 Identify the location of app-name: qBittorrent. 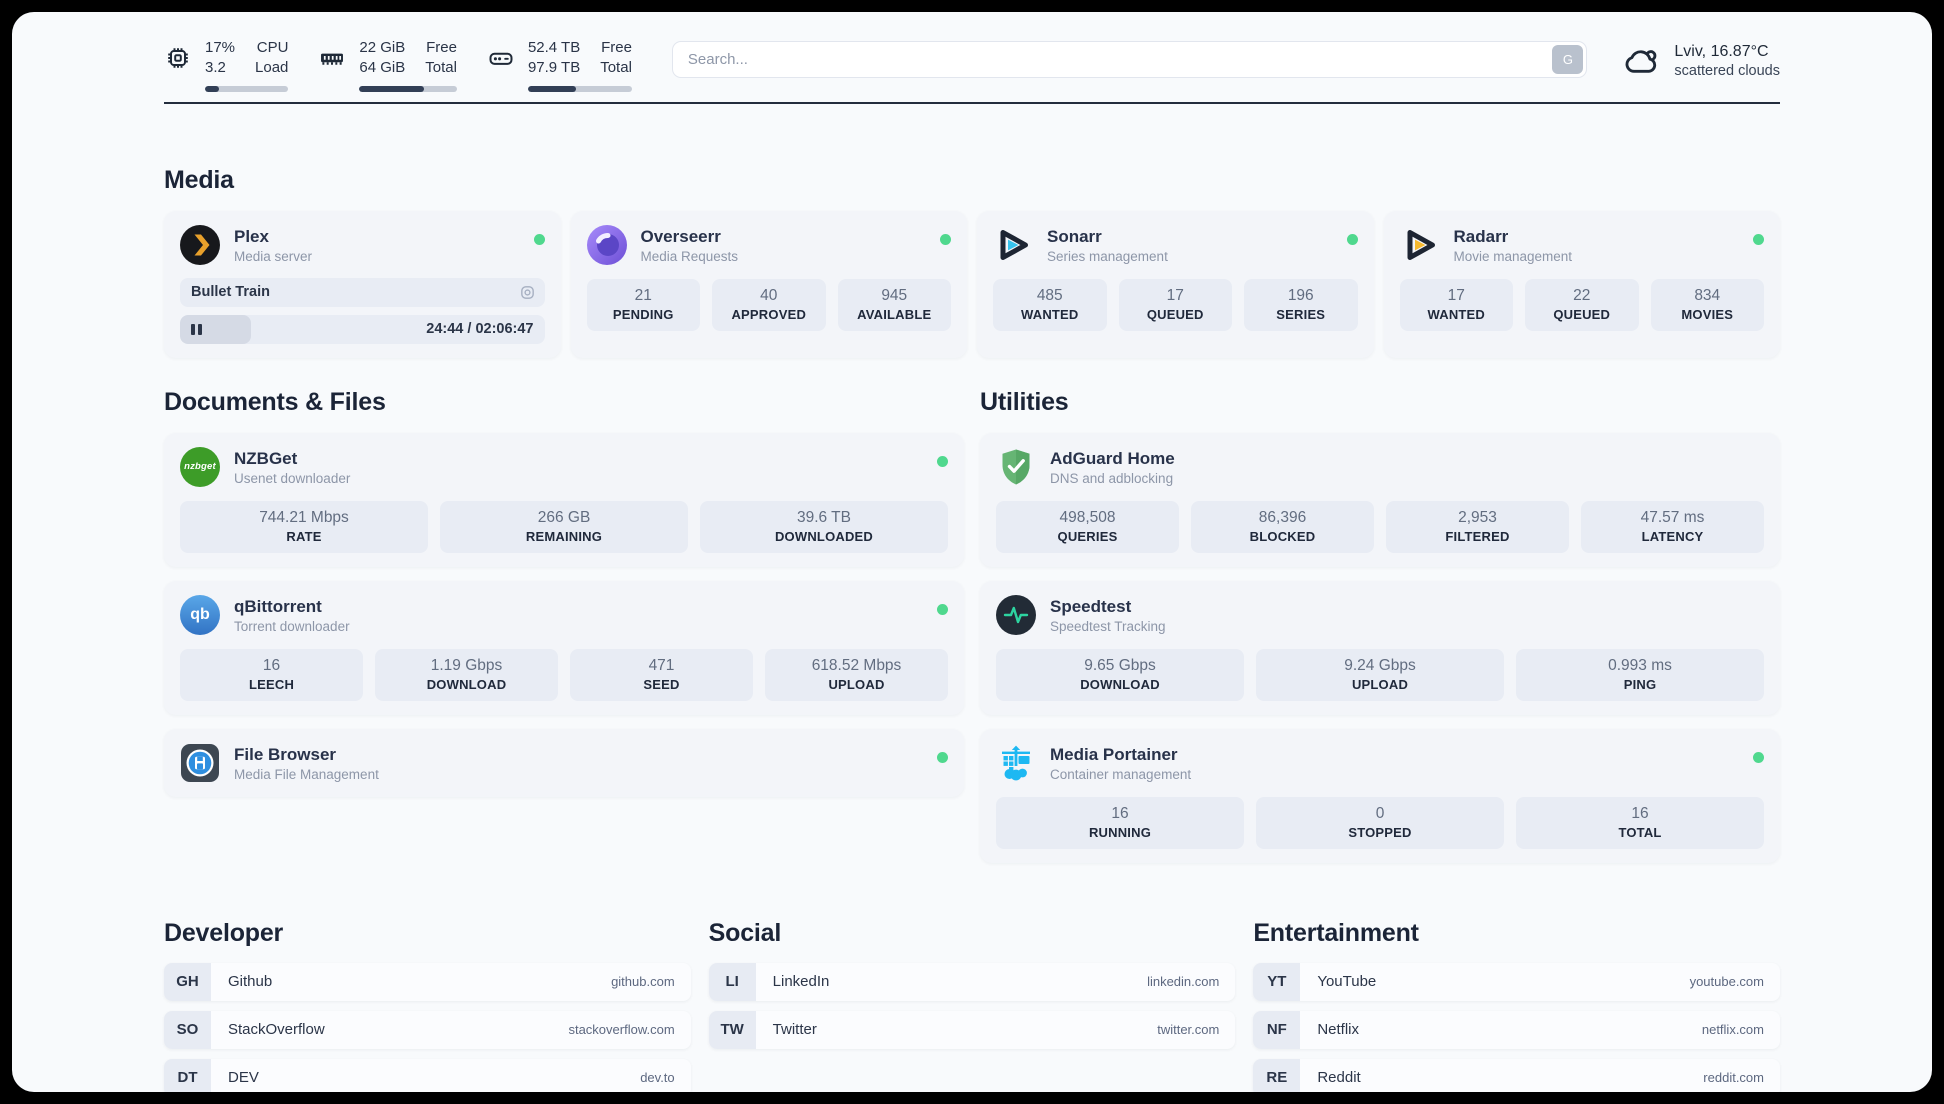
(278, 606).